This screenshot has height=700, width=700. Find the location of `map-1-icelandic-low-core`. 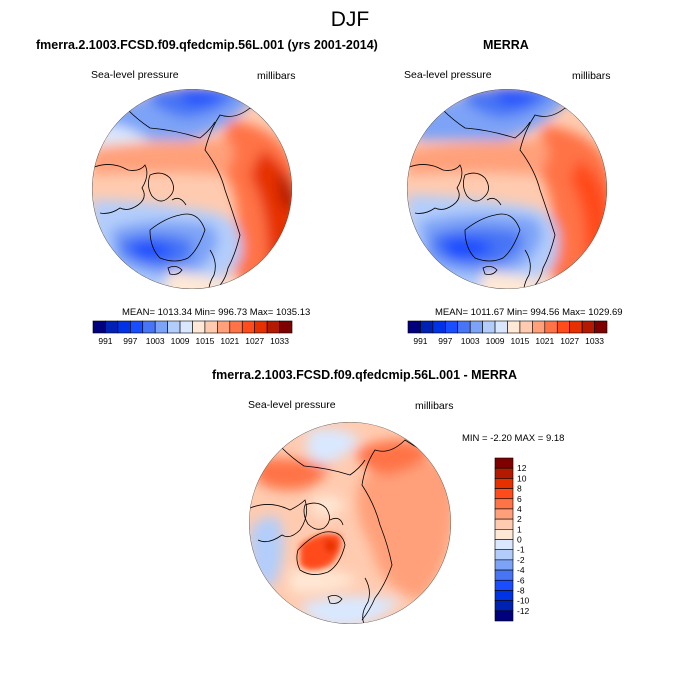

map-1-icelandic-low-core is located at coordinates (152, 250).